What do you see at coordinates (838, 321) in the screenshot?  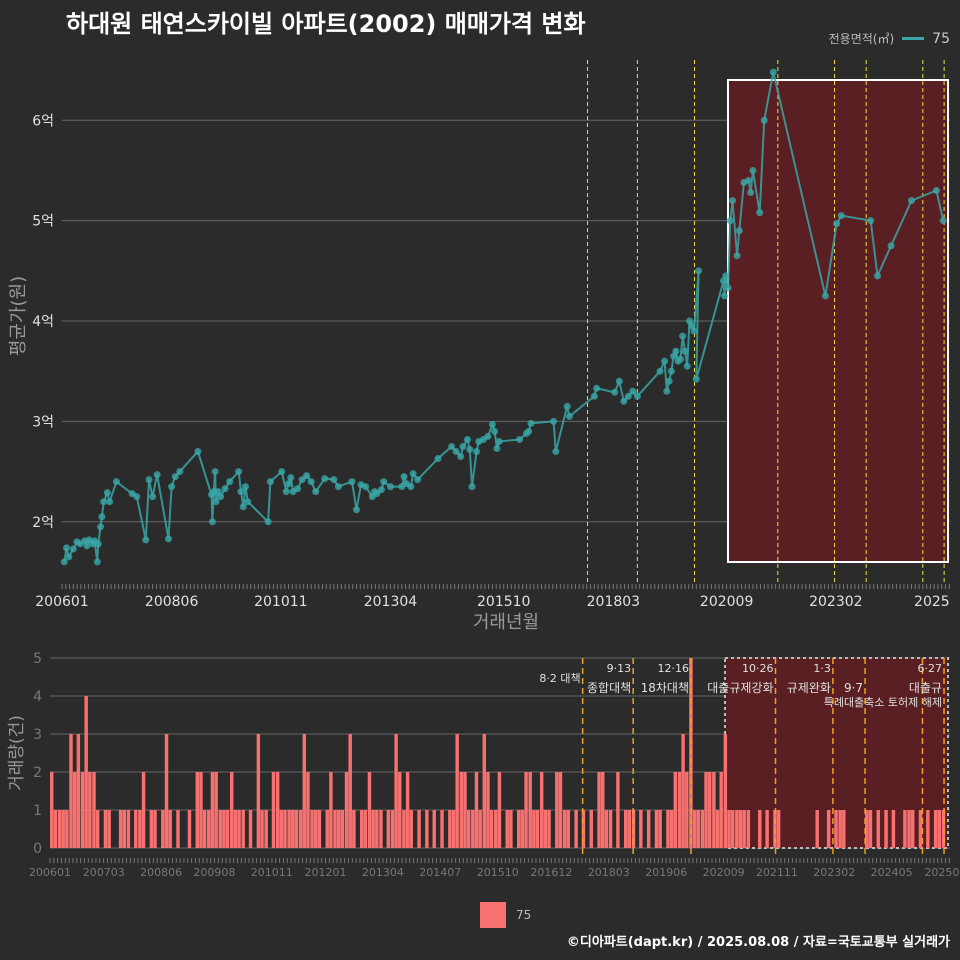 I see `highlight-region` at bounding box center [838, 321].